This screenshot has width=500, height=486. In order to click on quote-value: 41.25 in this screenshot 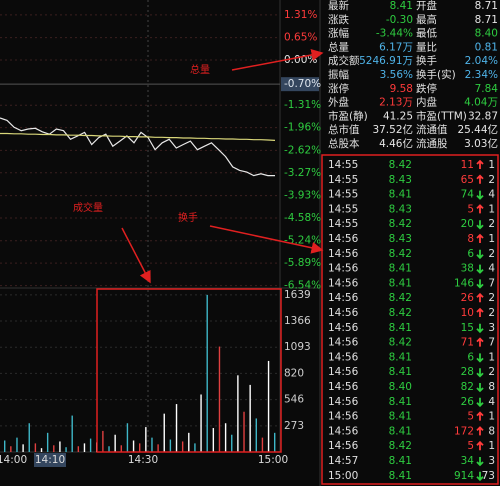, I will do `click(398, 116)`.